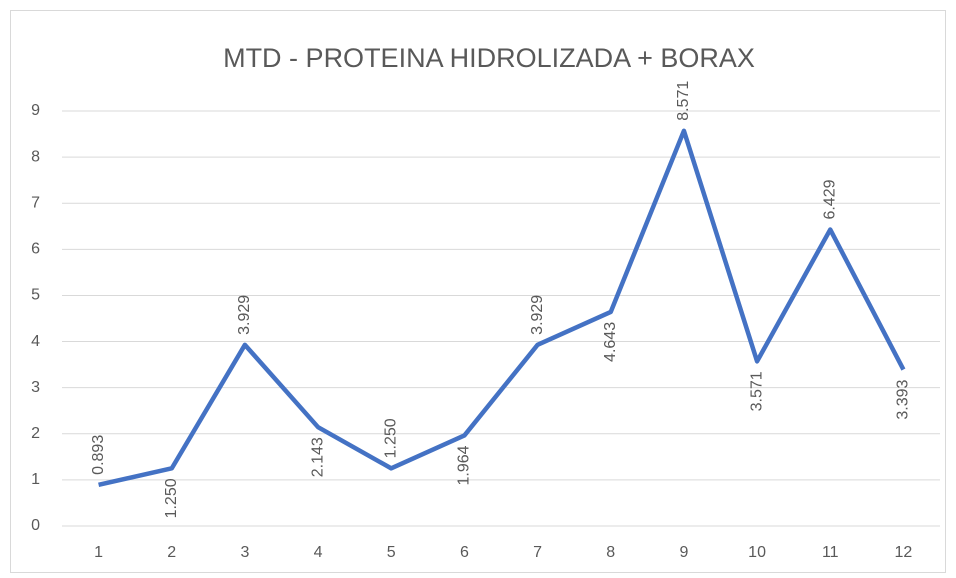 The width and height of the screenshot is (956, 578). I want to click on data-label: 0.893, so click(98, 455).